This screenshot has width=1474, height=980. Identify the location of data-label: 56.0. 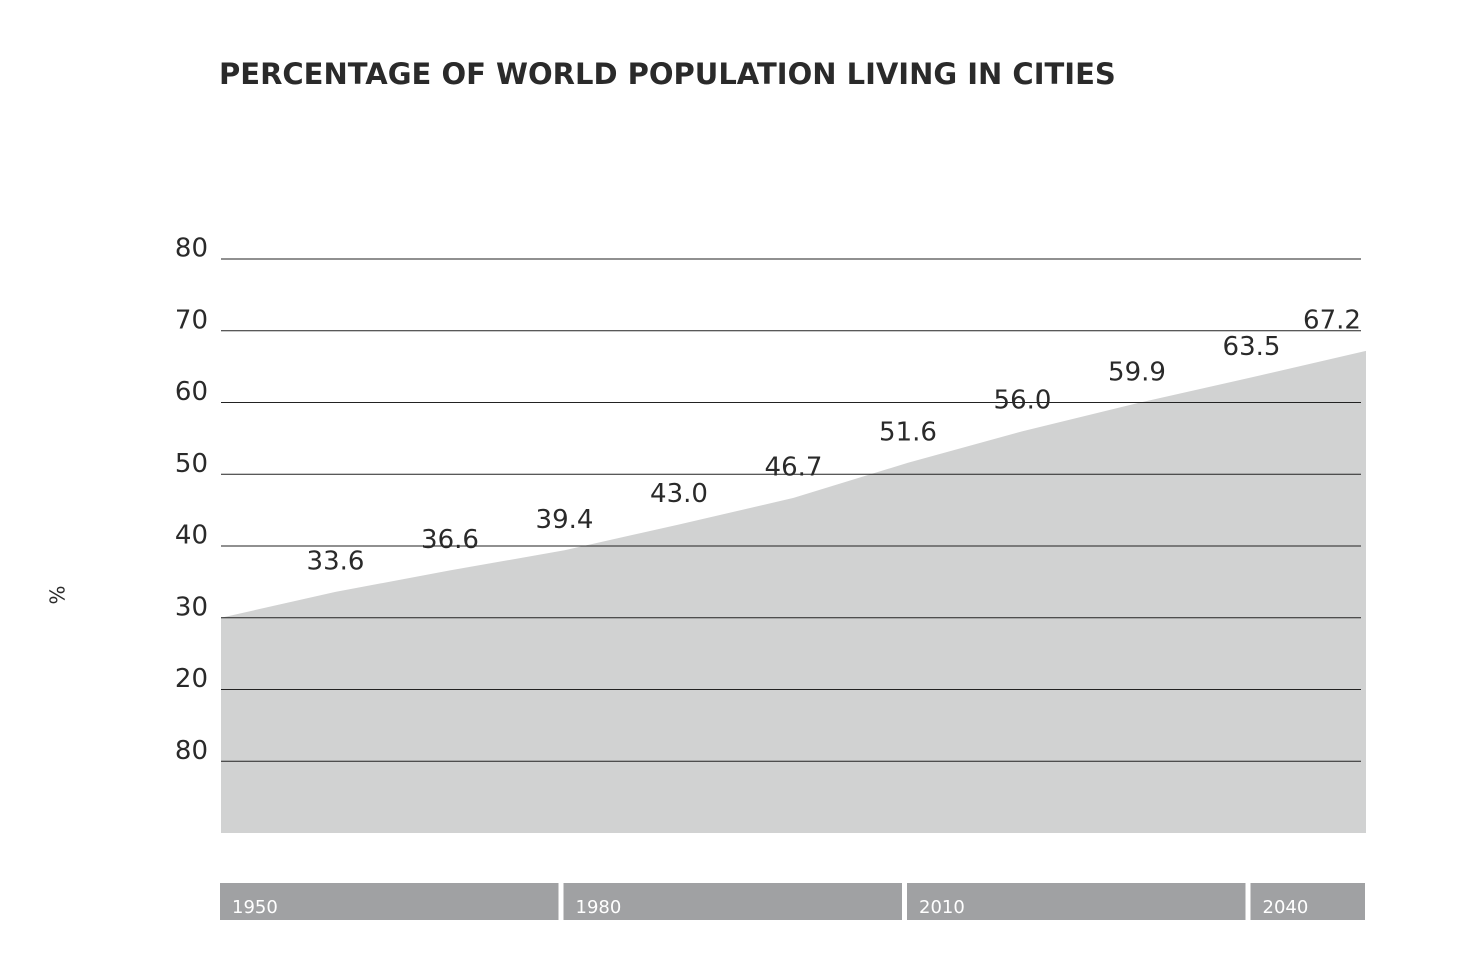
(1023, 401).